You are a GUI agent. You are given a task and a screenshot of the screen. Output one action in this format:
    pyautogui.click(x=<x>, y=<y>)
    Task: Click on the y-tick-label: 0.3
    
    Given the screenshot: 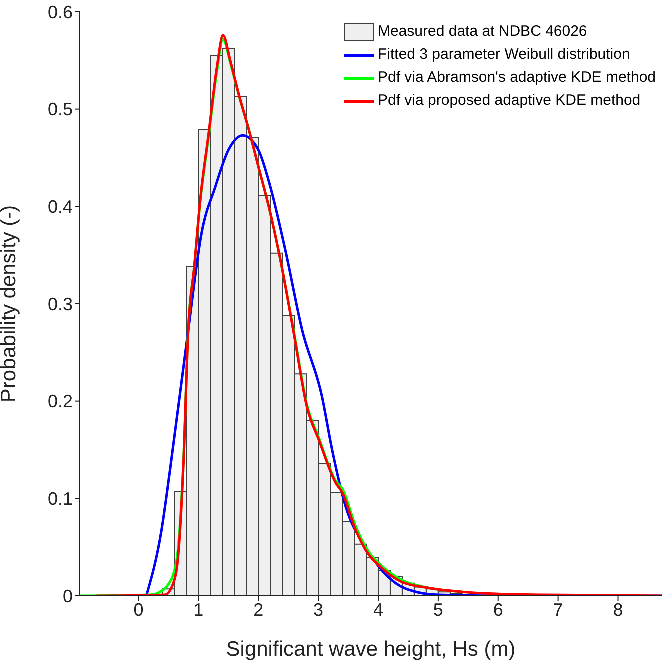 What is the action you would take?
    pyautogui.click(x=60, y=304)
    